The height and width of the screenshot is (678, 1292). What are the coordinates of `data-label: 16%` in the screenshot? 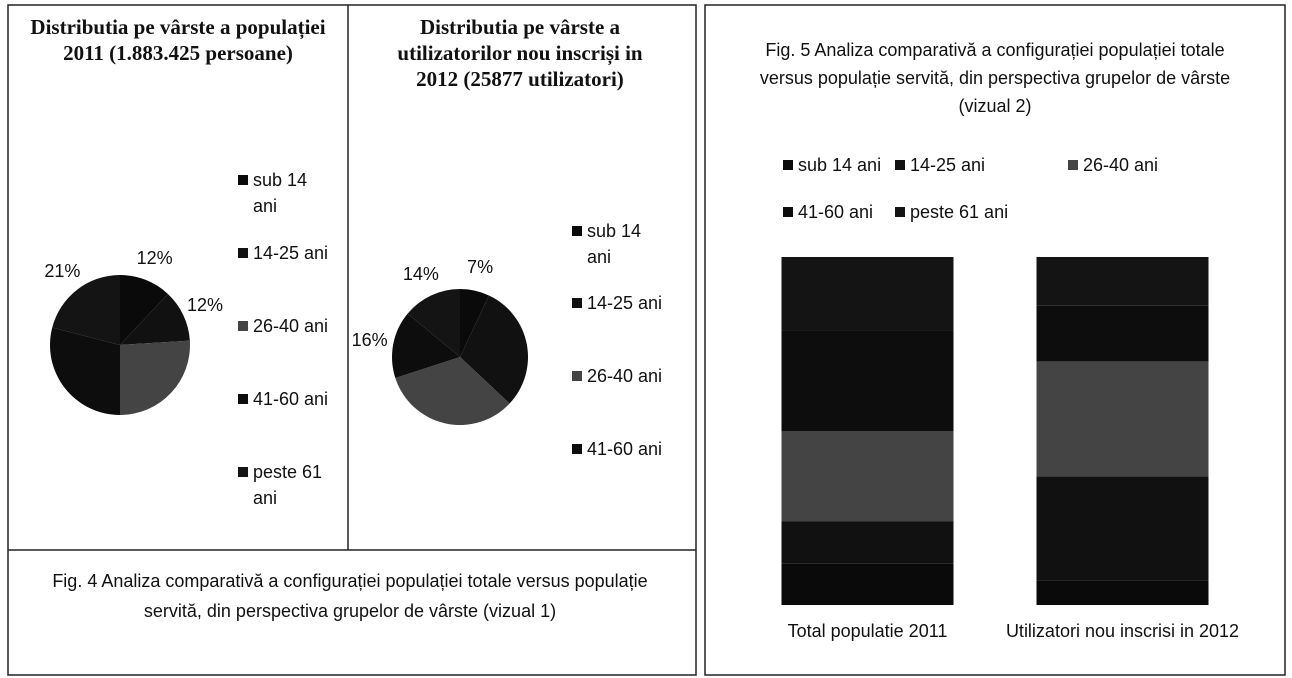 It's located at (369, 339).